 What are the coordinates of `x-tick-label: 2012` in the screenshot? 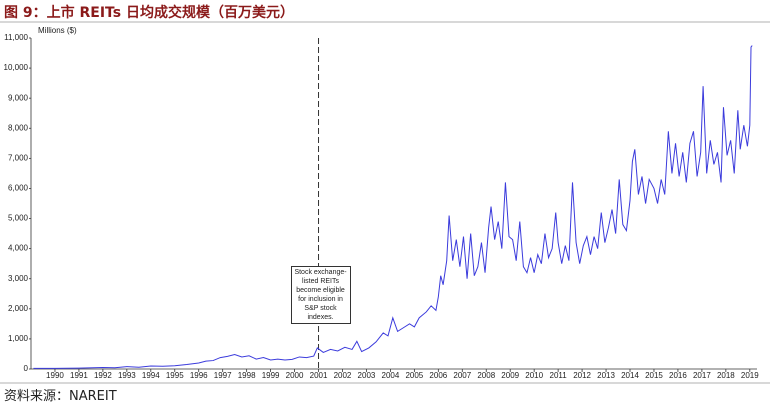 It's located at (582, 375).